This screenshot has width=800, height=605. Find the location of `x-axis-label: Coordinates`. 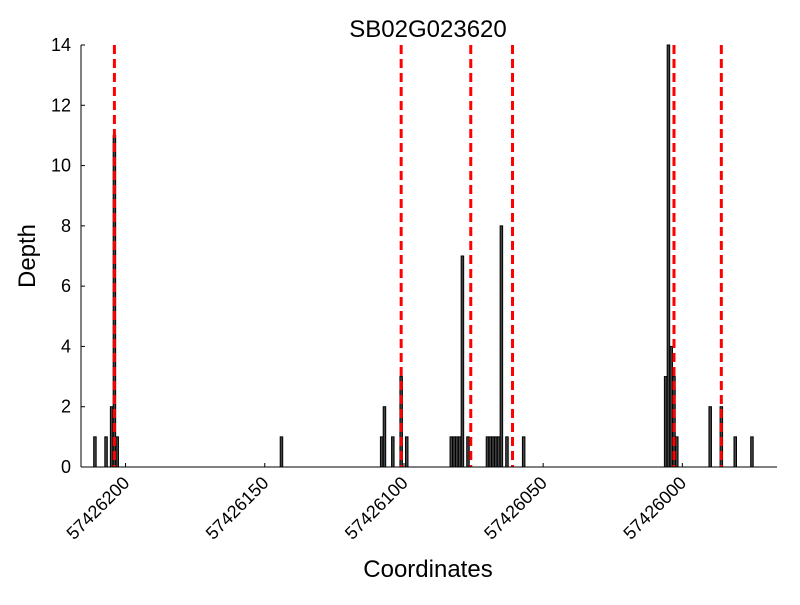

x-axis-label: Coordinates is located at coordinates (427, 569).